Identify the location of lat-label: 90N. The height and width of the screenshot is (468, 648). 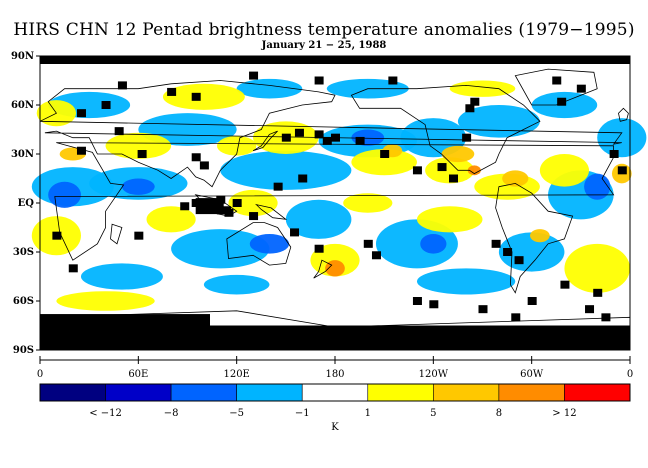
(22, 56).